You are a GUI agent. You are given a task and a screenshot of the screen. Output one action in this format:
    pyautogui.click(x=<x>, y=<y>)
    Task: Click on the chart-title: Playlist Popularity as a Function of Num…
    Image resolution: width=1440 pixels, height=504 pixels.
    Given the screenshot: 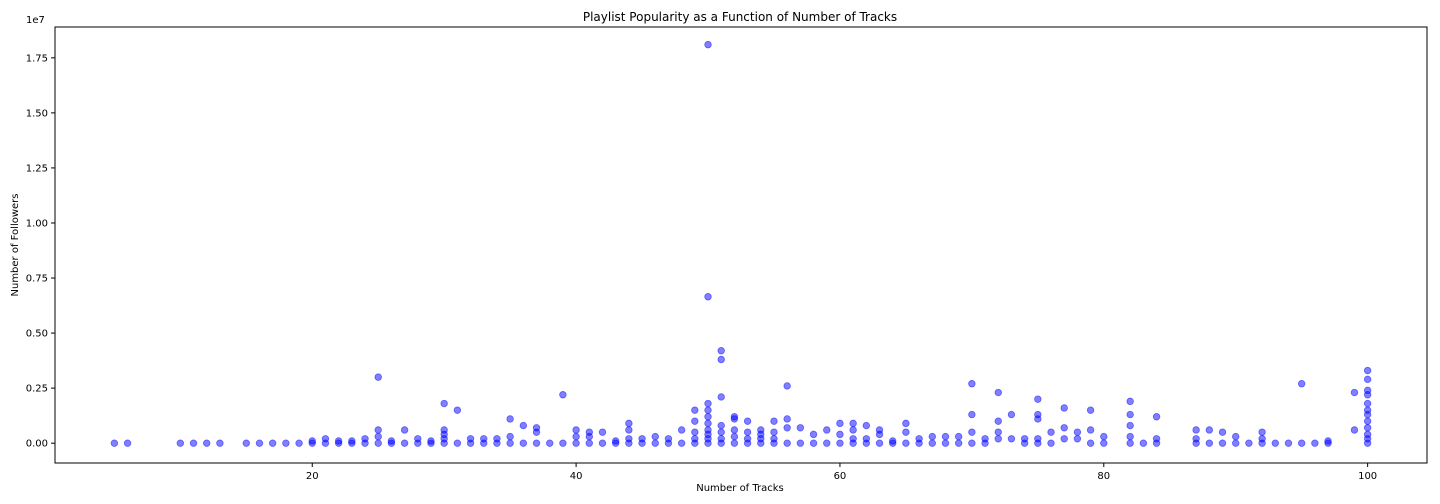 What is the action you would take?
    pyautogui.click(x=740, y=17)
    